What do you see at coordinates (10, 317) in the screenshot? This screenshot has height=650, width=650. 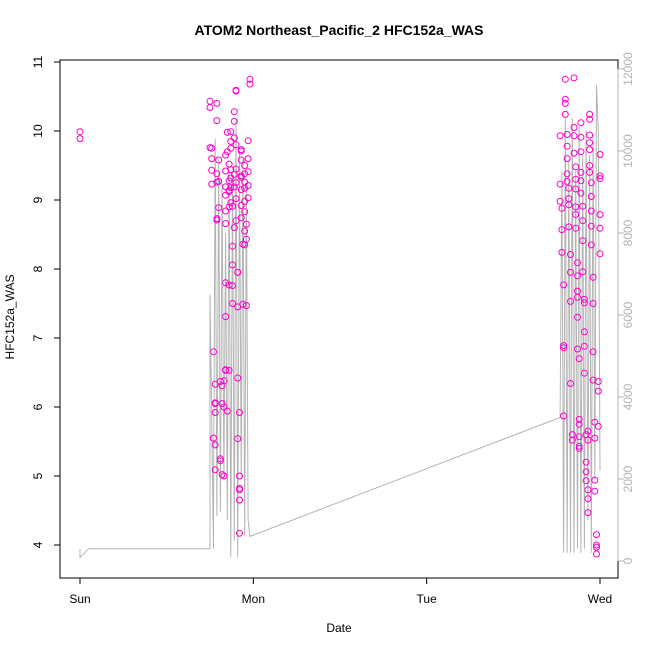 I see `y-axis-label: HFC152a_WAS` at bounding box center [10, 317].